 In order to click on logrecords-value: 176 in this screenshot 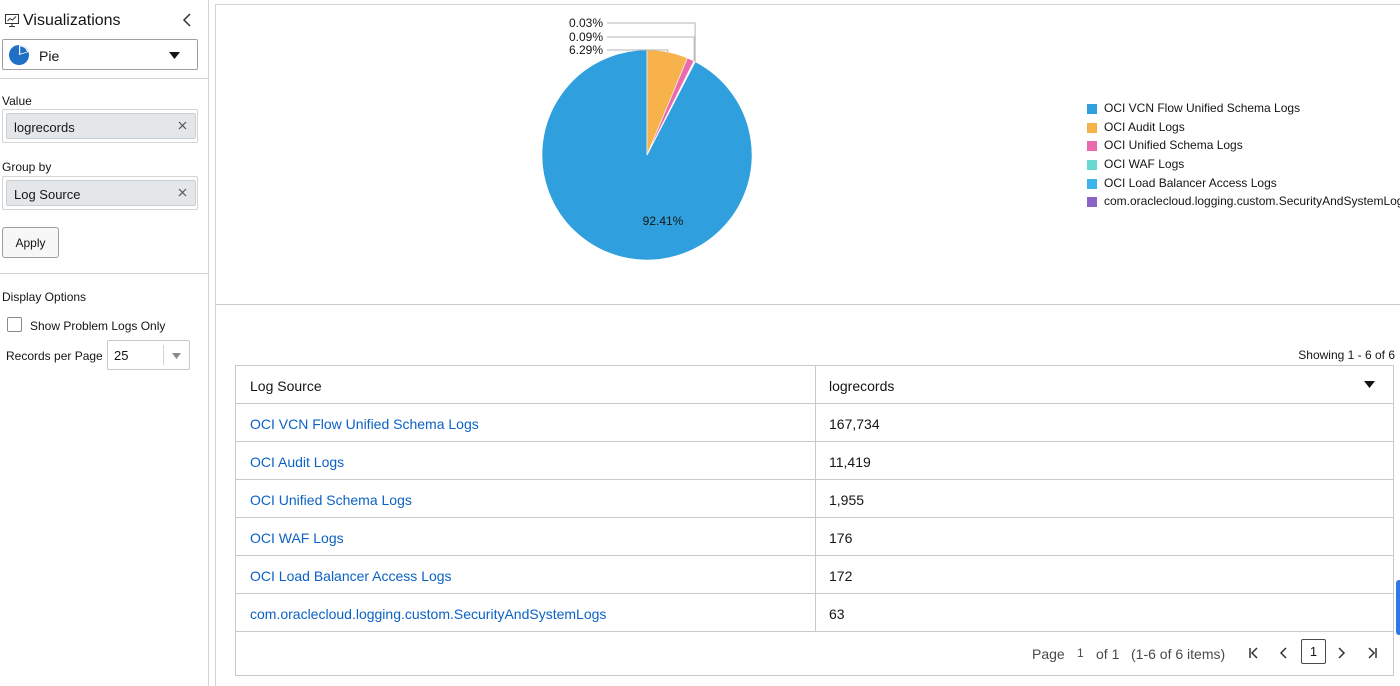, I will do `click(841, 538)`.